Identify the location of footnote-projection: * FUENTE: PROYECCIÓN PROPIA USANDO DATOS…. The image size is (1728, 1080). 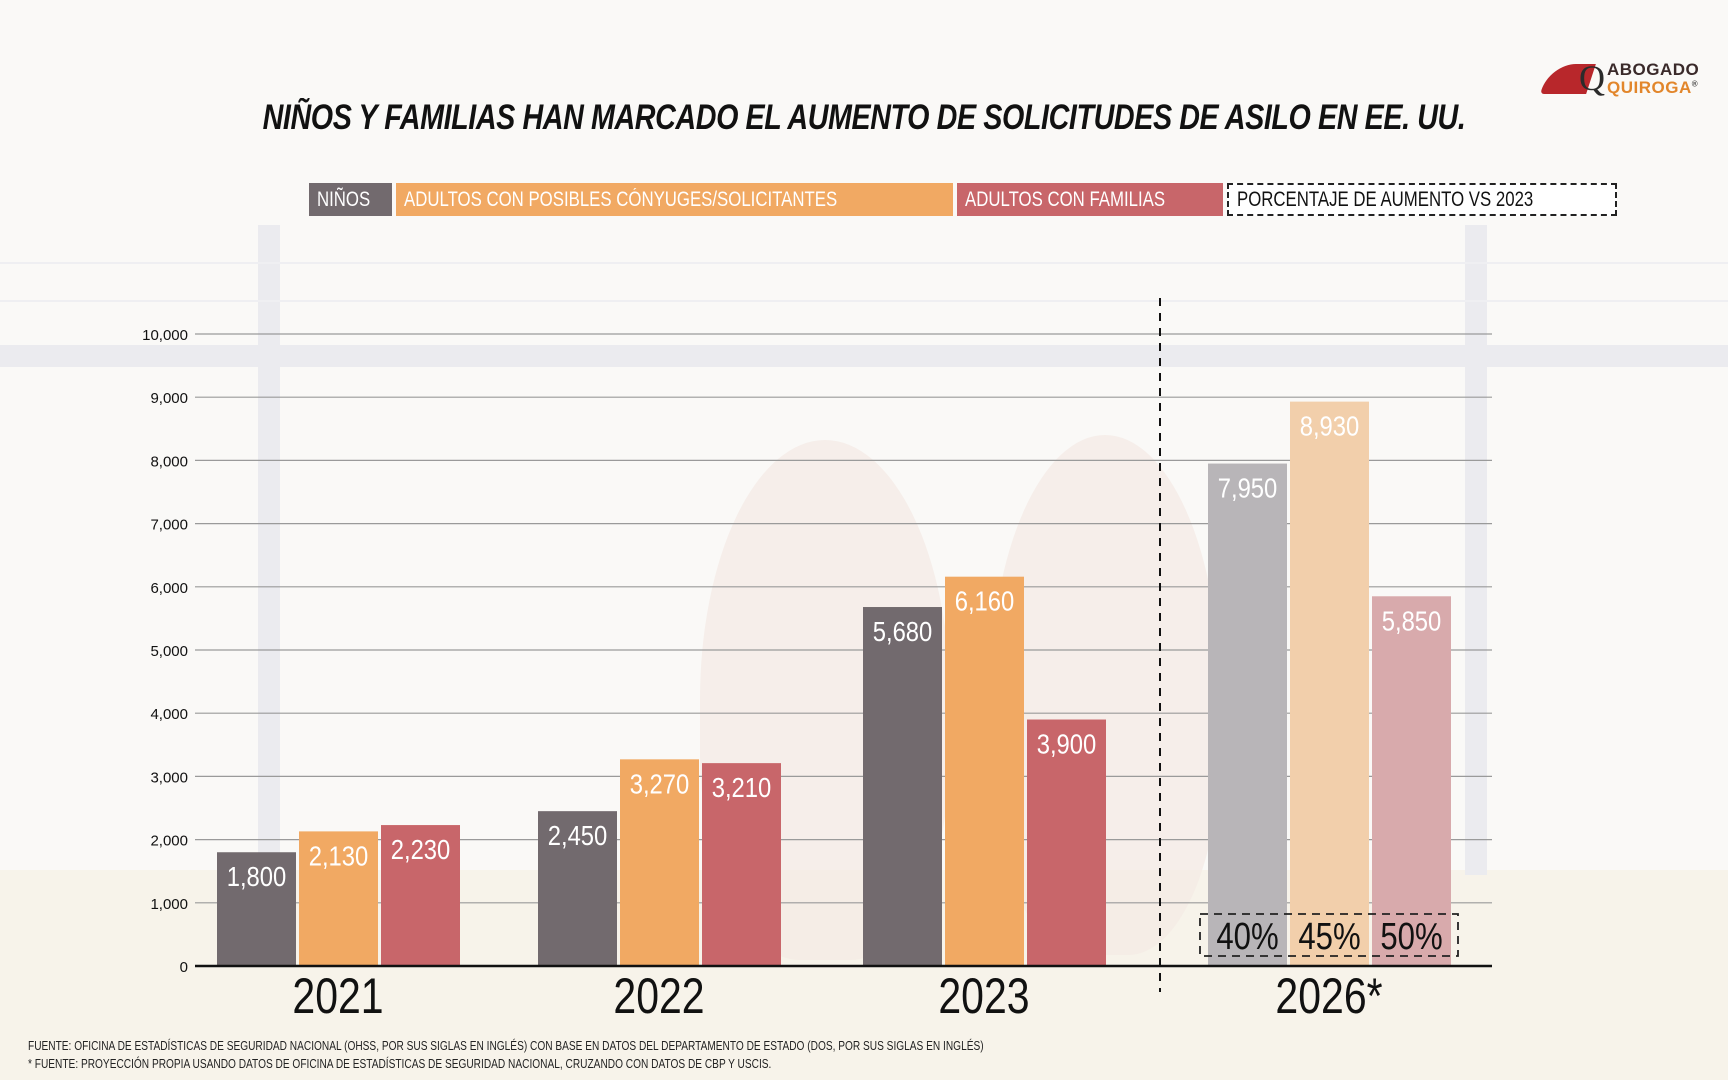
(400, 1063).